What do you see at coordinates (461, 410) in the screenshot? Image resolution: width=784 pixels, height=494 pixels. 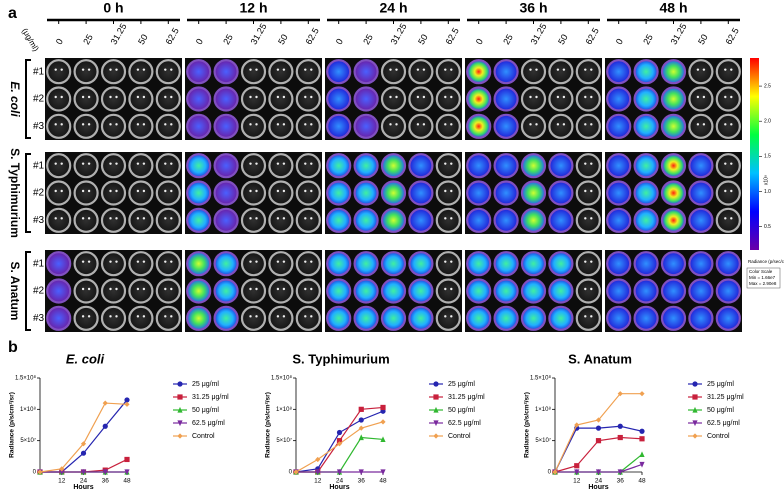 I see `legend-label: 50 μg/ml` at bounding box center [461, 410].